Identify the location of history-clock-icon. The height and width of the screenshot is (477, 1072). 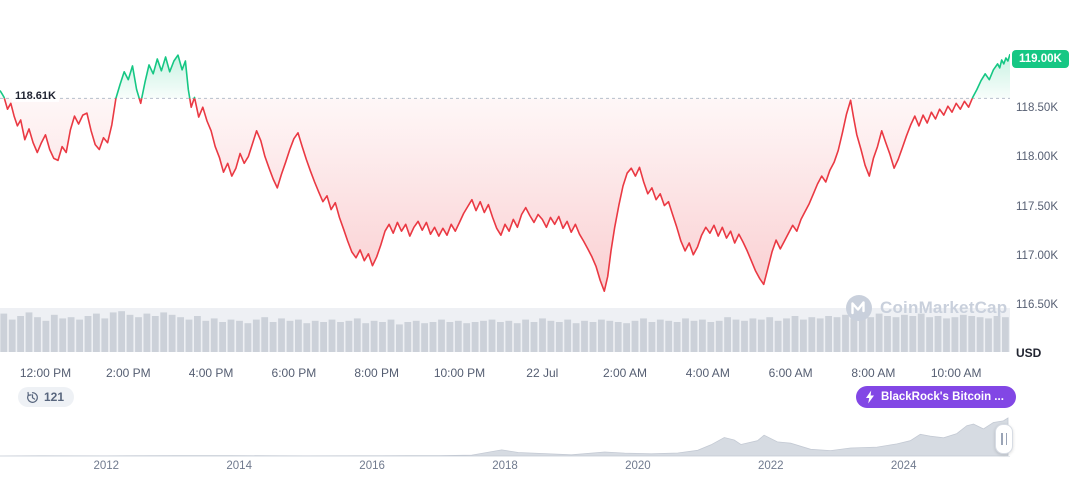
(32, 397).